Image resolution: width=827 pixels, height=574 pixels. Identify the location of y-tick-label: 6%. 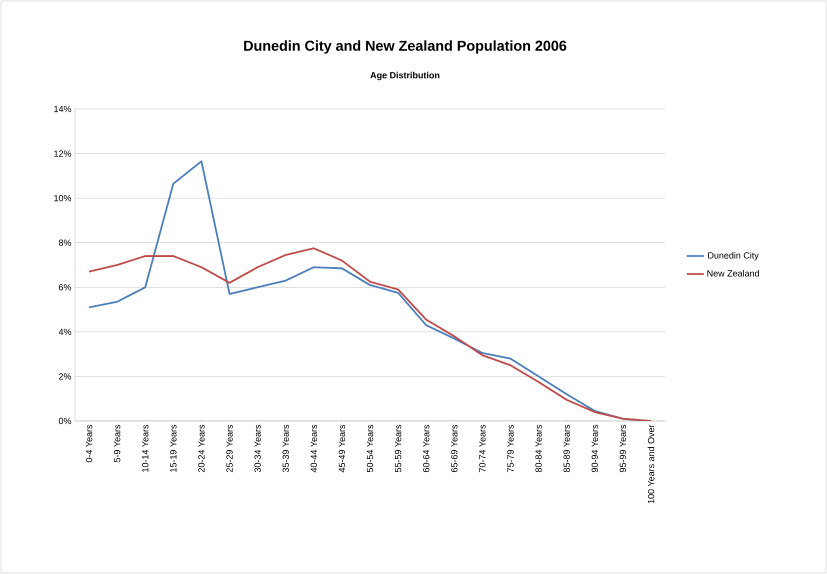
(65, 287).